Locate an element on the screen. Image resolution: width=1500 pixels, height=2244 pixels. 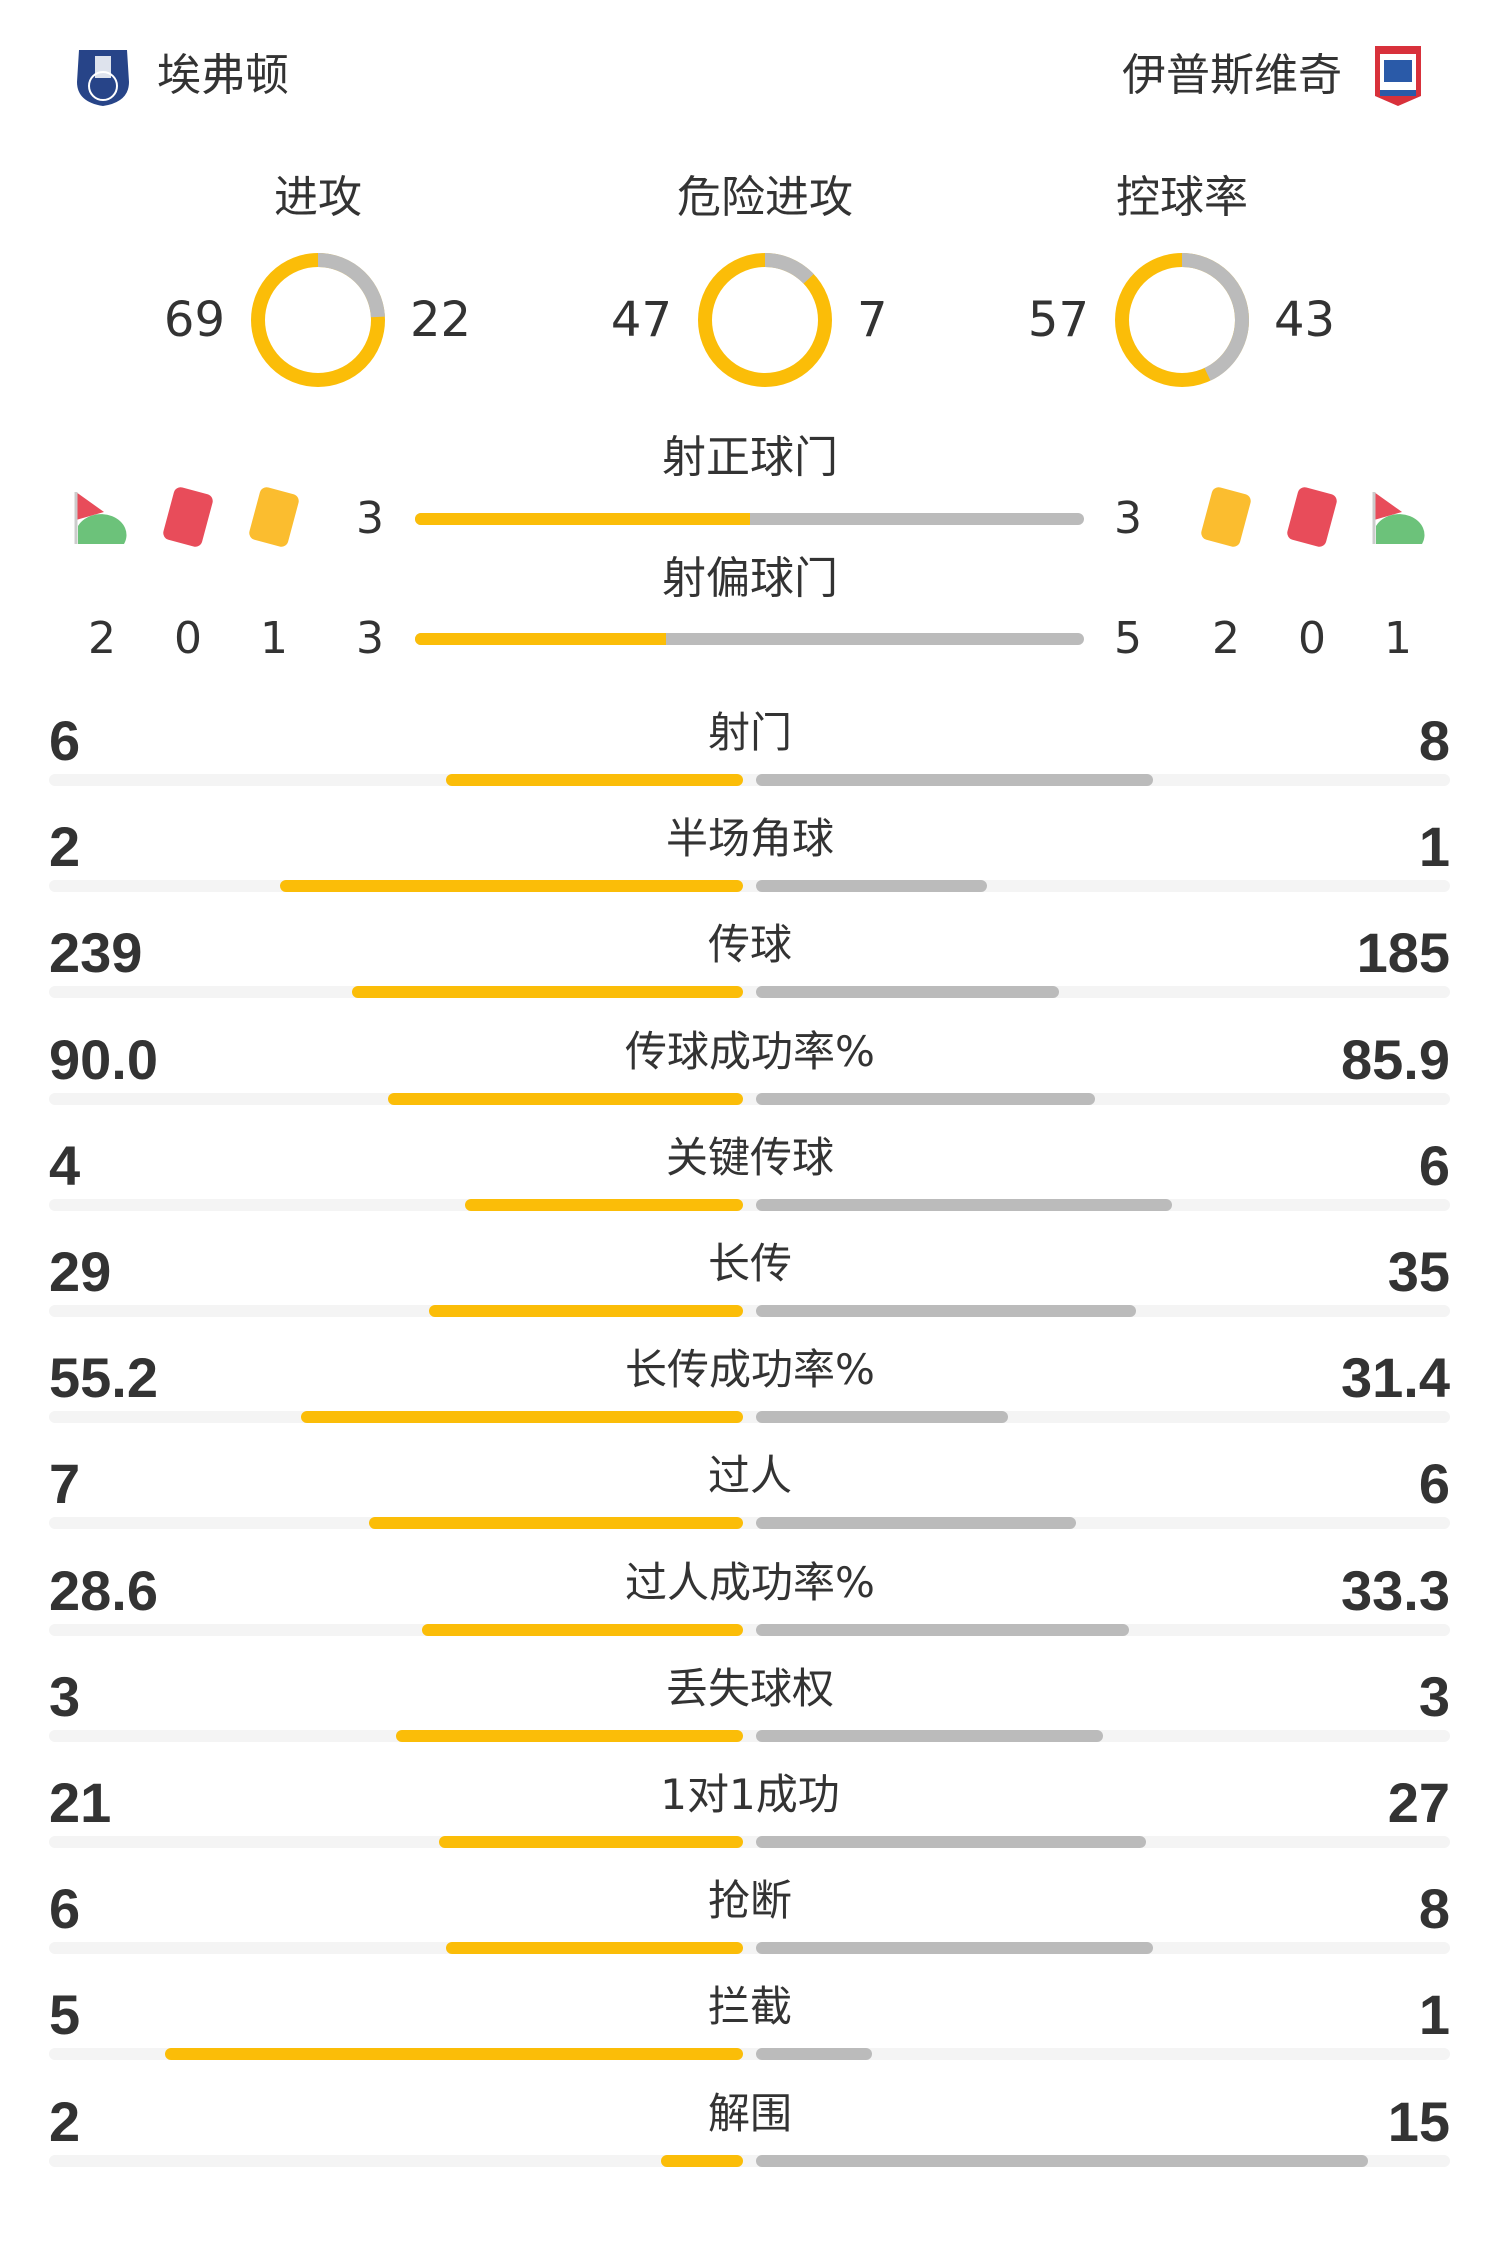
stat-label: 关键传球 is located at coordinates (749, 1157).